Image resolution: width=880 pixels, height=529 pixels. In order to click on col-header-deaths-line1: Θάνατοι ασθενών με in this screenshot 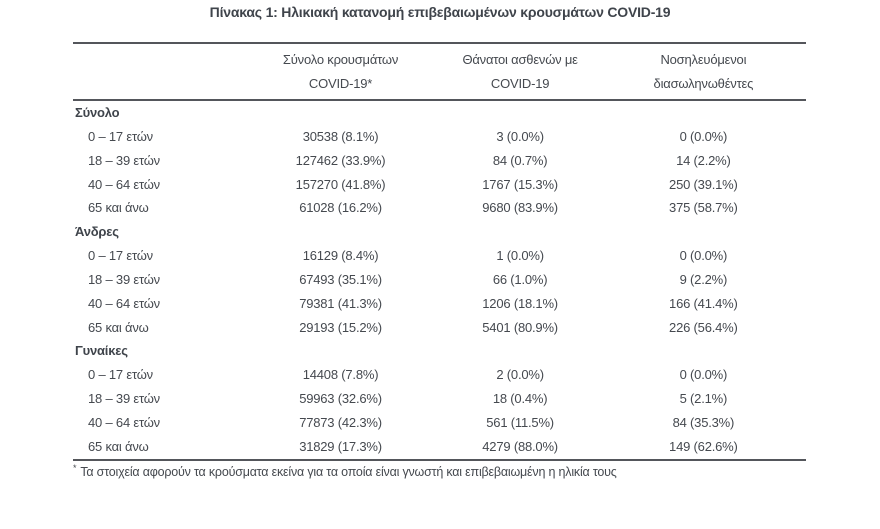, I will do `click(520, 59)`.